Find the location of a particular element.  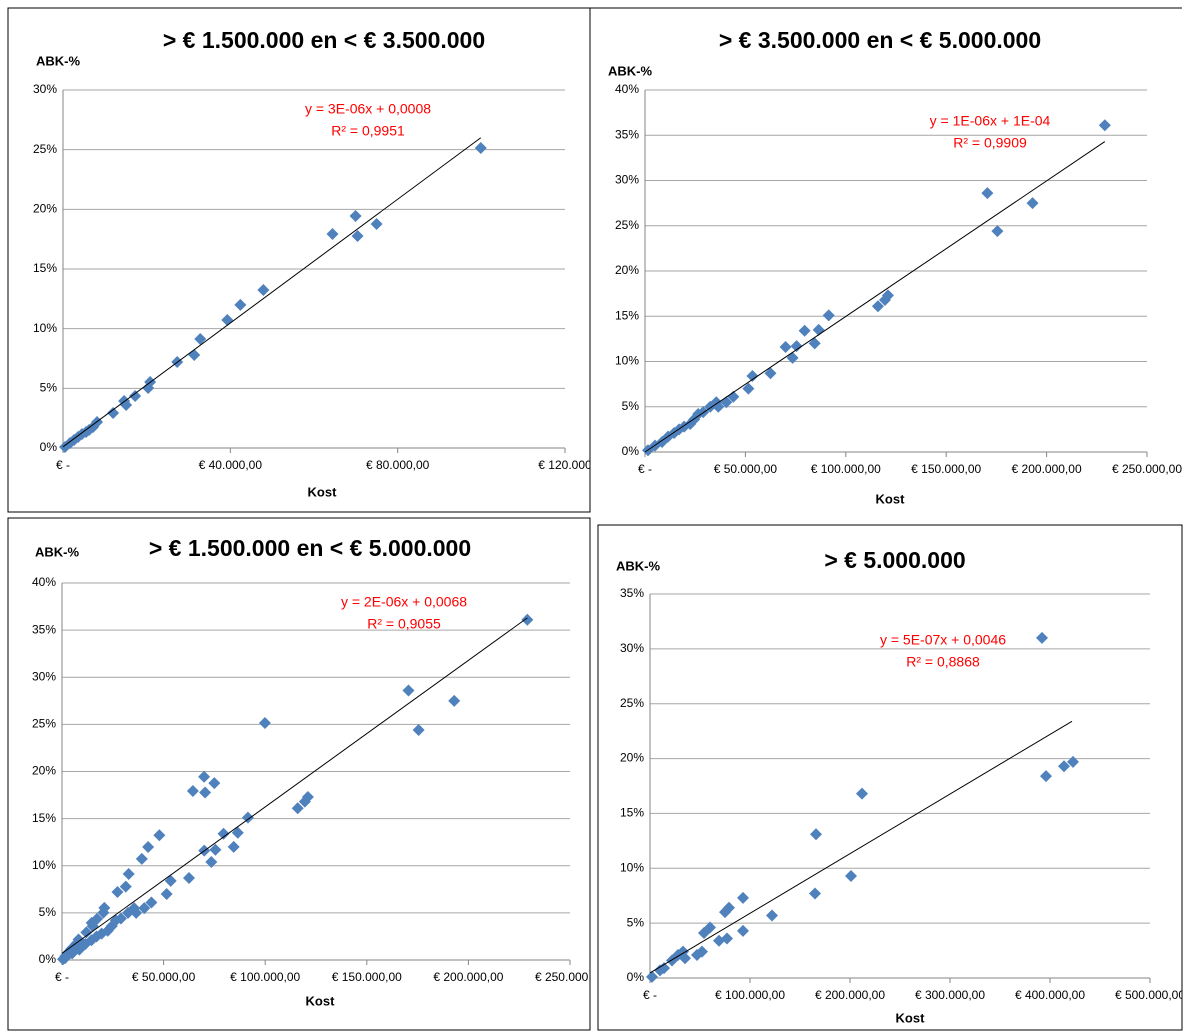

x-tick-label: € 300.000,00 is located at coordinates (950, 995).